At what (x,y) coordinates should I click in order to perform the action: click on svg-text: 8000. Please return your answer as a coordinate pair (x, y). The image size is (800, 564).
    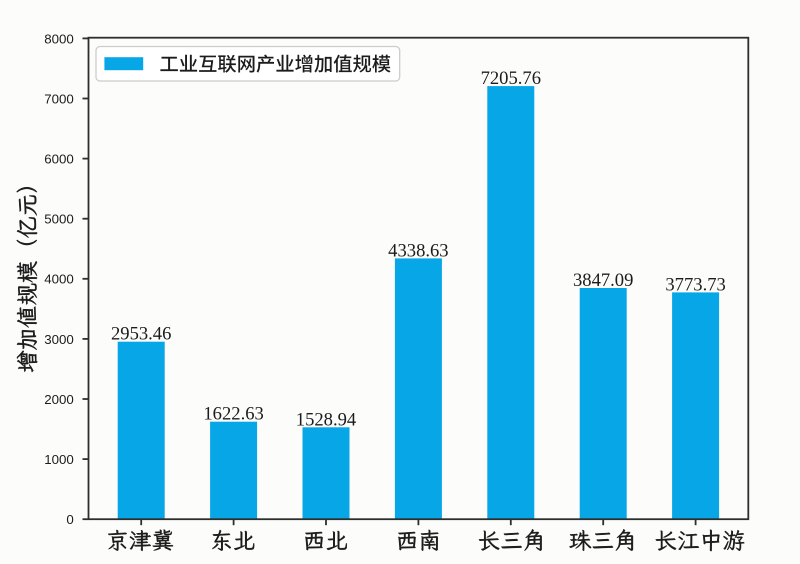
    Looking at the image, I should click on (59, 38).